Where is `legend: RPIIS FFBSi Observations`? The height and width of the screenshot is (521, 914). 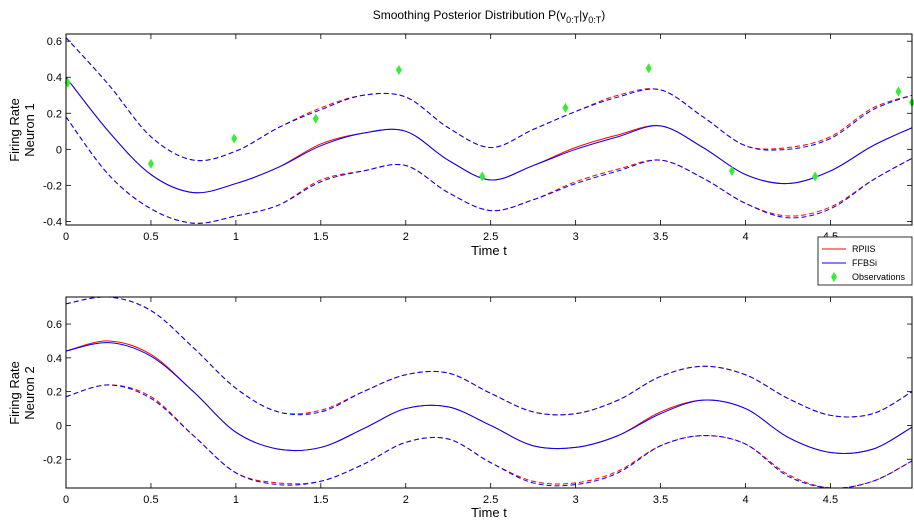 legend: RPIIS FFBSi Observations is located at coordinates (865, 261).